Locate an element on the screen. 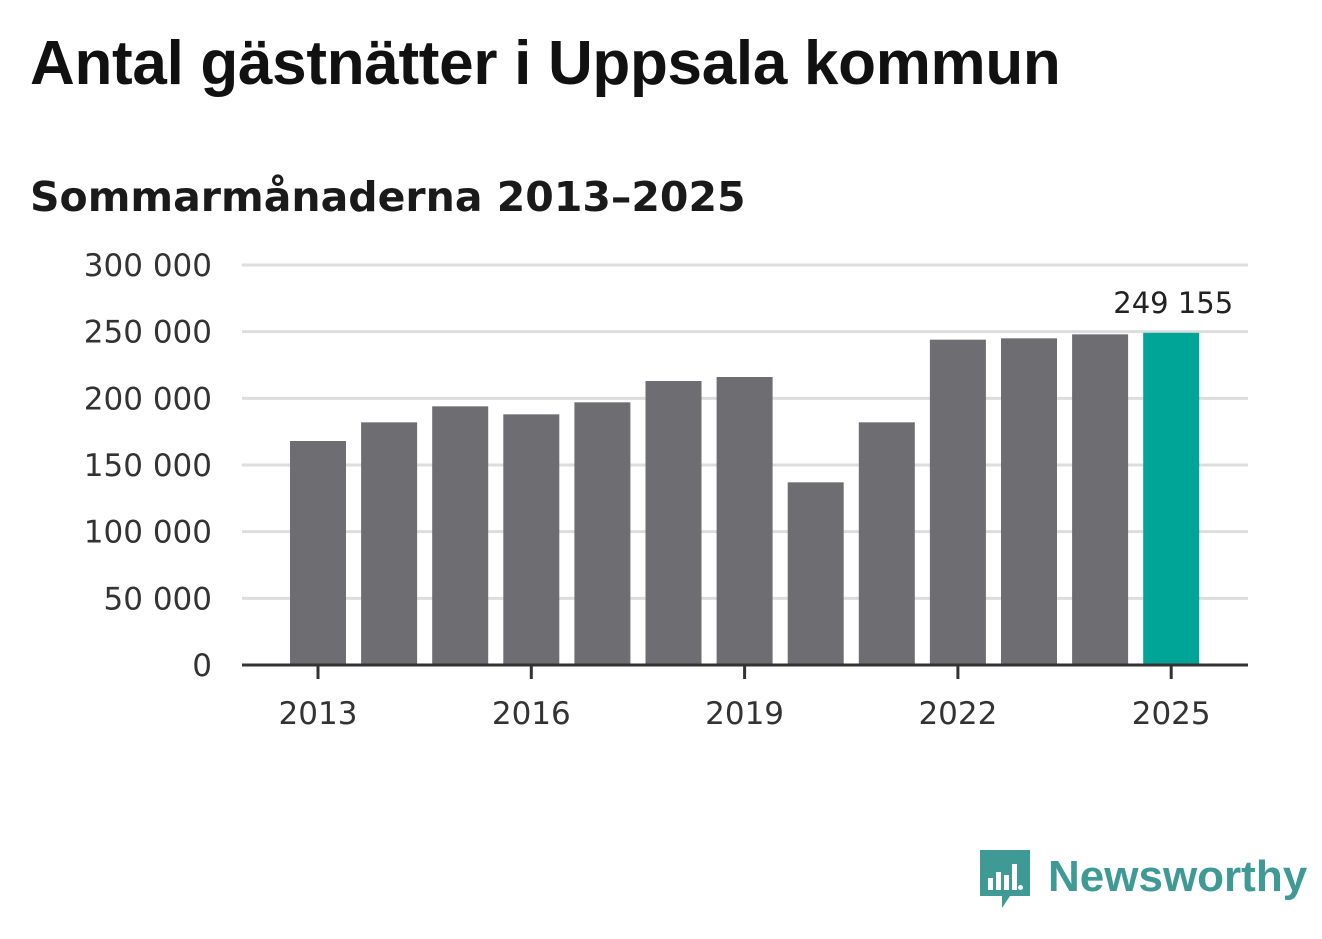 The width and height of the screenshot is (1322, 939). bar-2019 is located at coordinates (744, 521).